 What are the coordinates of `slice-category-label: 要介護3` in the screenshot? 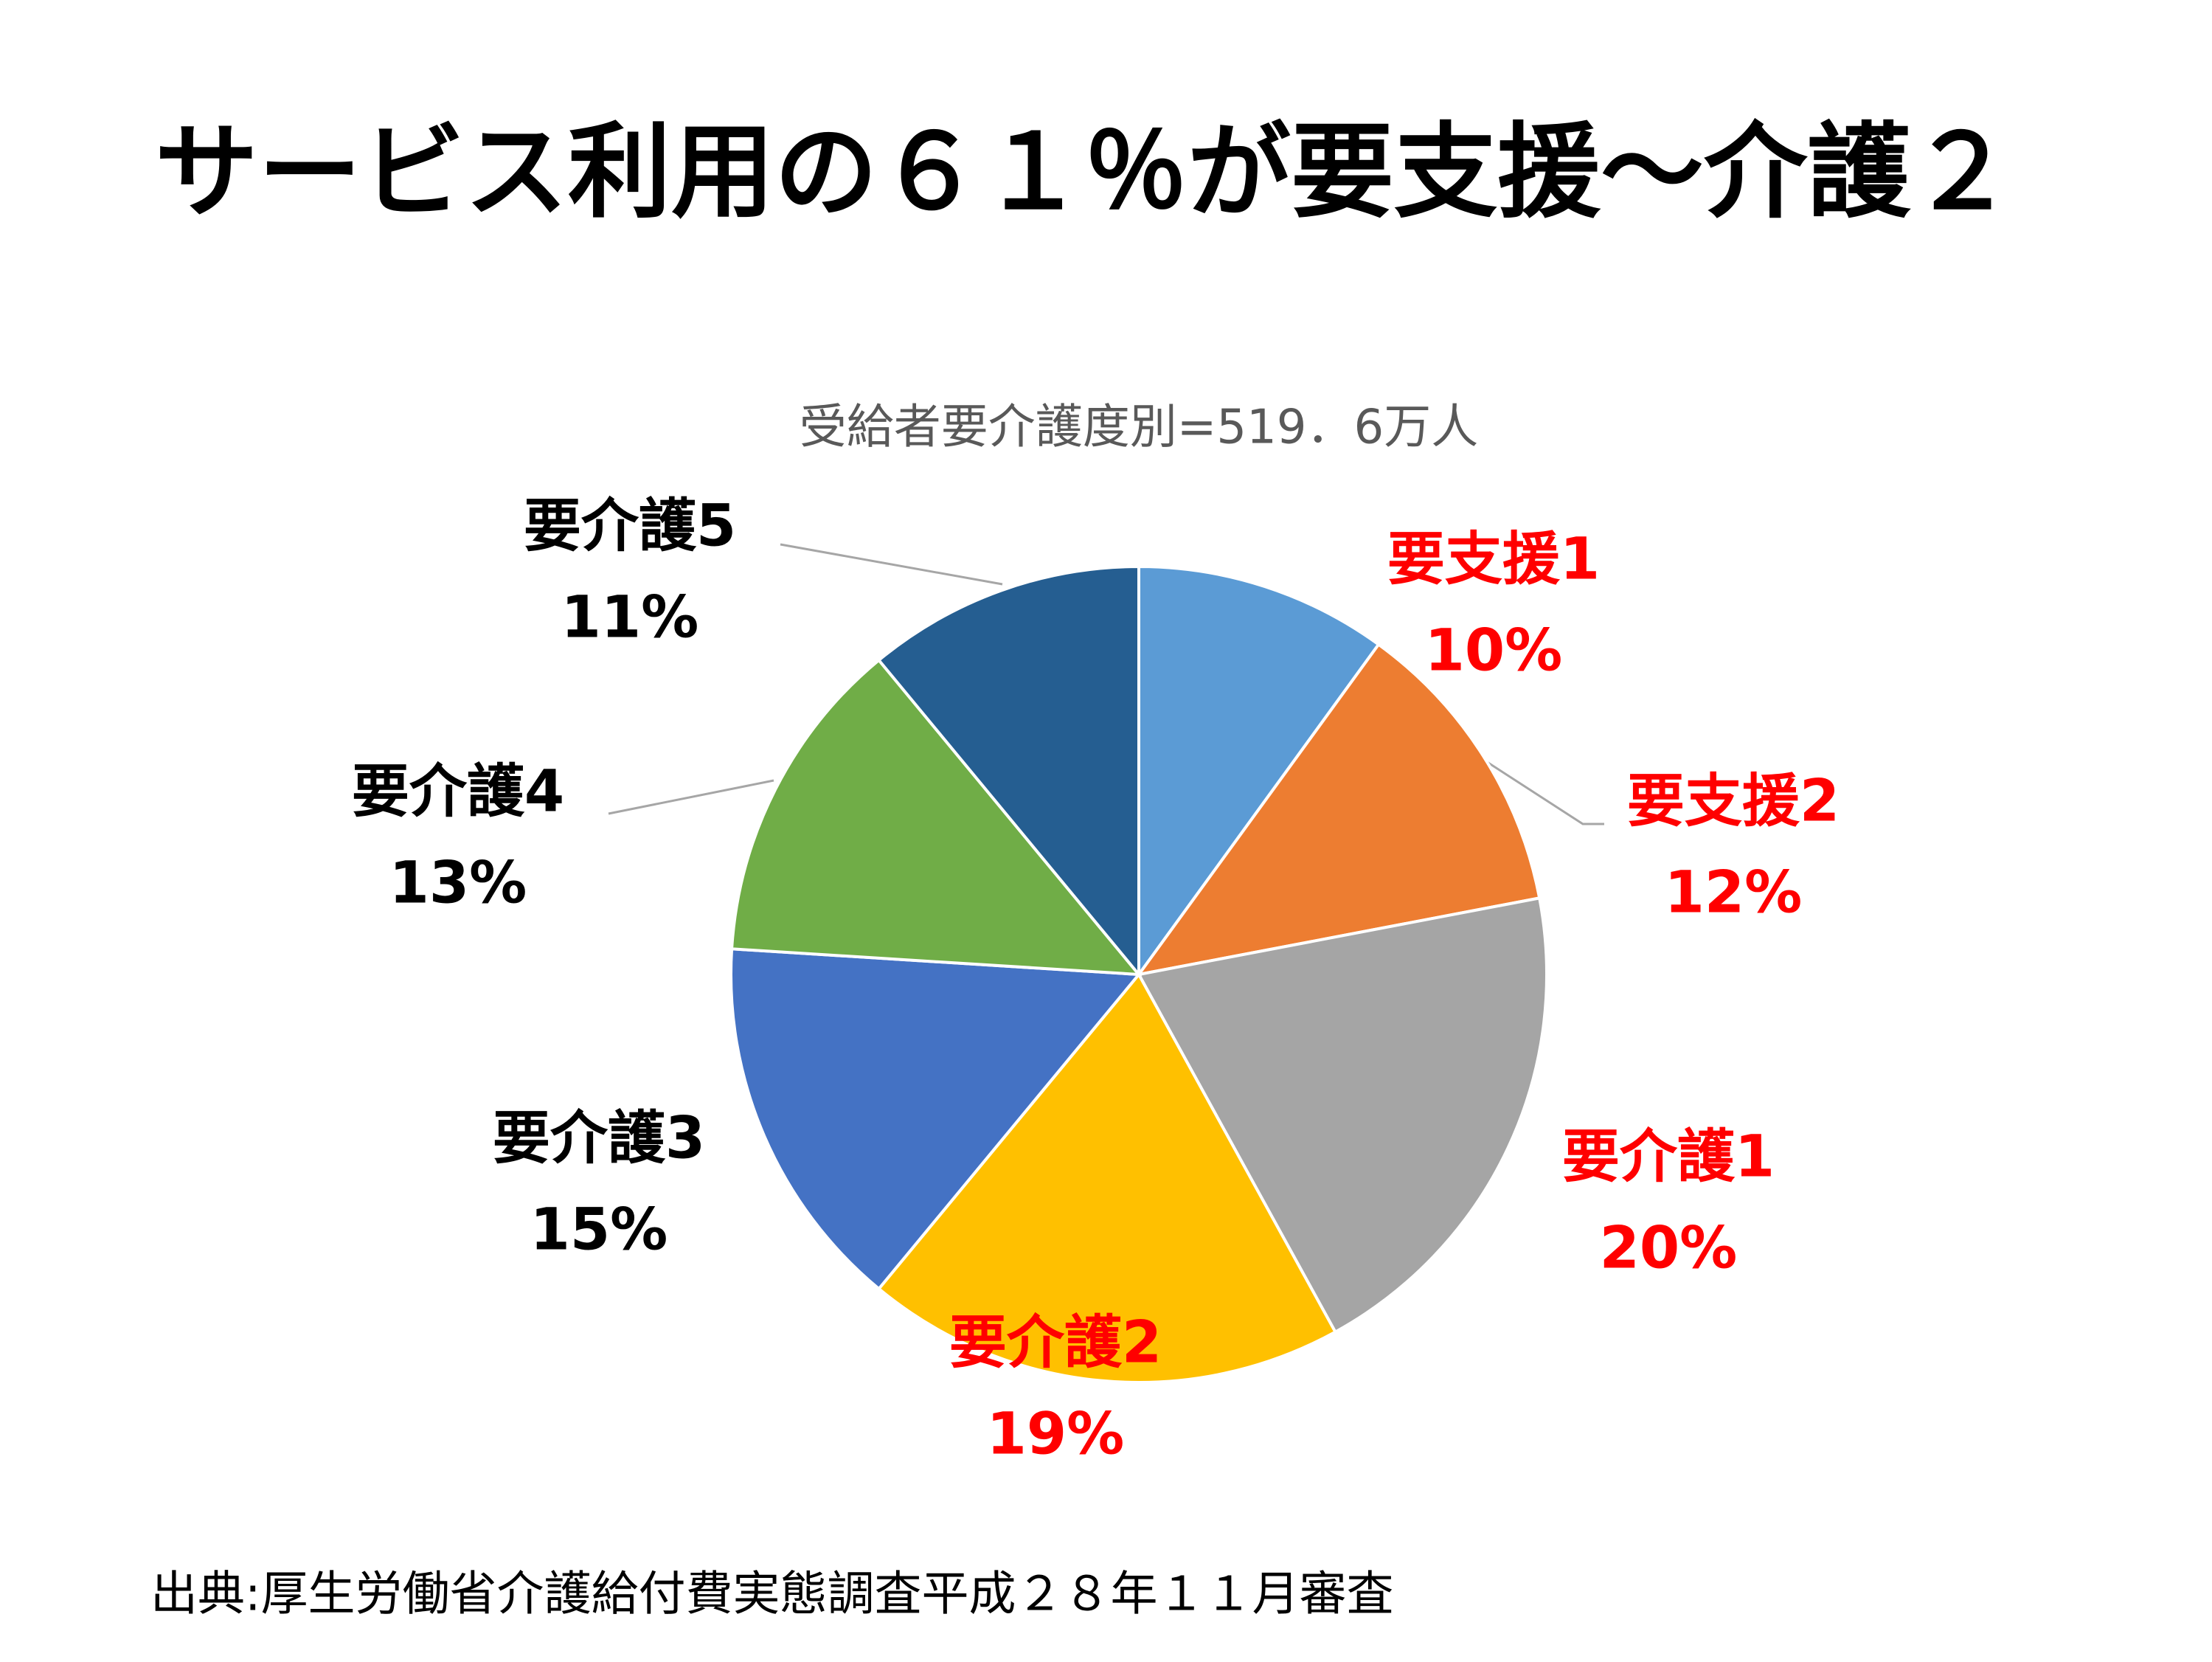 It's located at (599, 1138).